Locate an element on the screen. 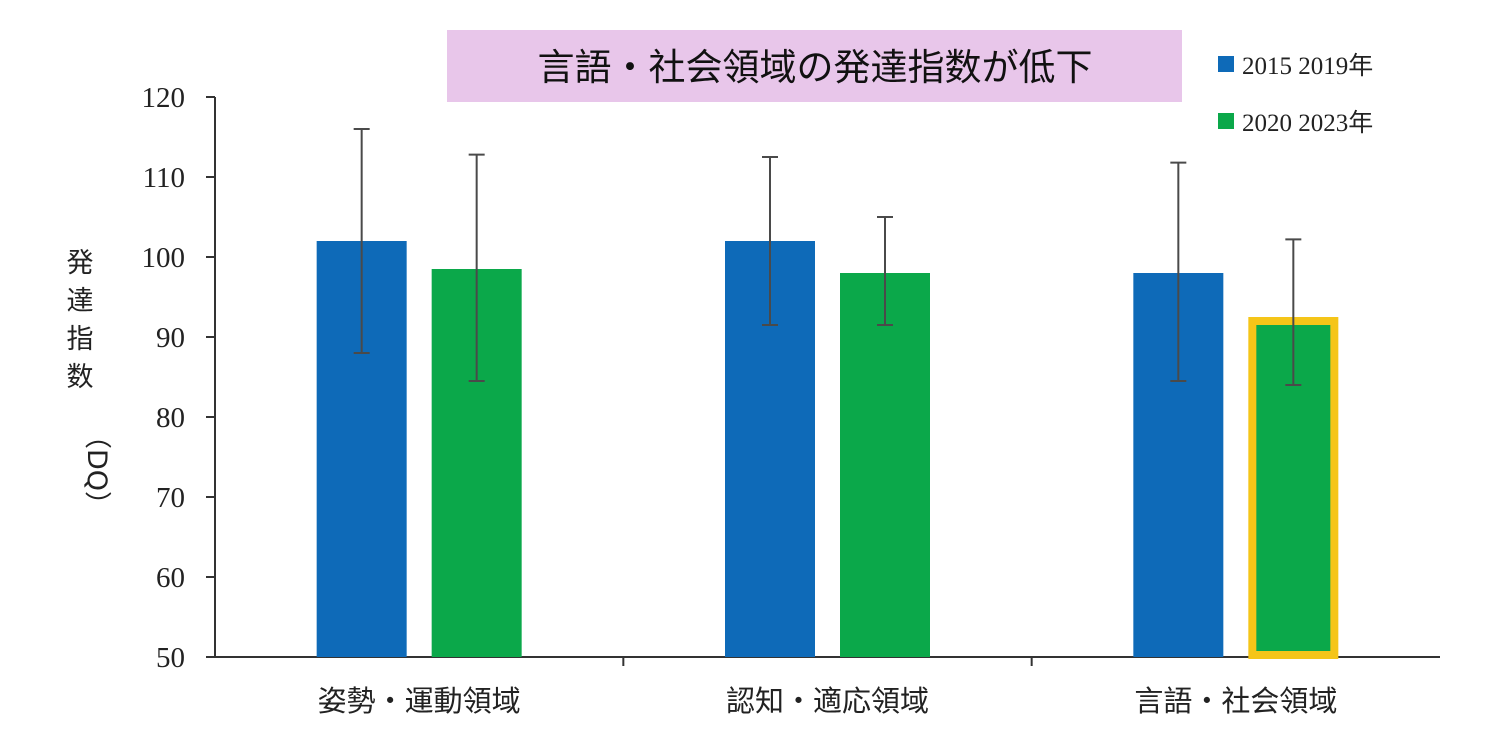 The image size is (1500, 754). y-axis-label: 発達指数 （DQ） is located at coordinates (90, 383).